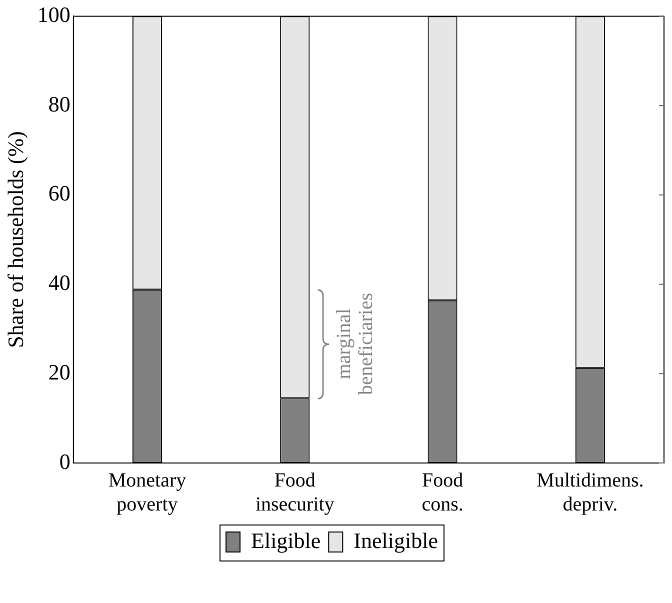 Image resolution: width=672 pixels, height=603 pixels. Describe the element at coordinates (147, 492) in the screenshot. I see `x-tick-label: Monetary poverty` at that location.